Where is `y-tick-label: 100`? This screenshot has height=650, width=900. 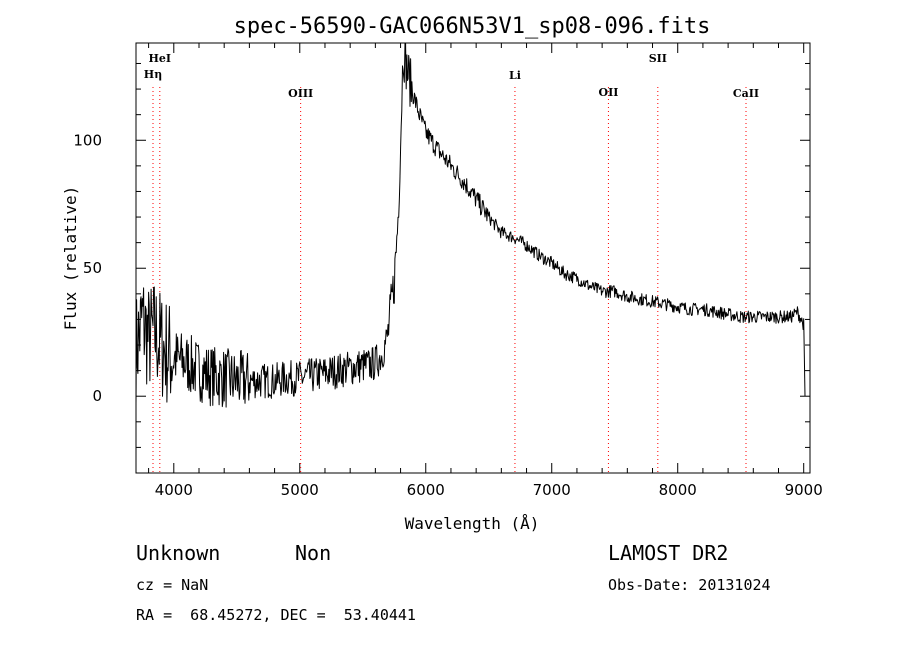 y-tick-label: 100 is located at coordinates (87, 140).